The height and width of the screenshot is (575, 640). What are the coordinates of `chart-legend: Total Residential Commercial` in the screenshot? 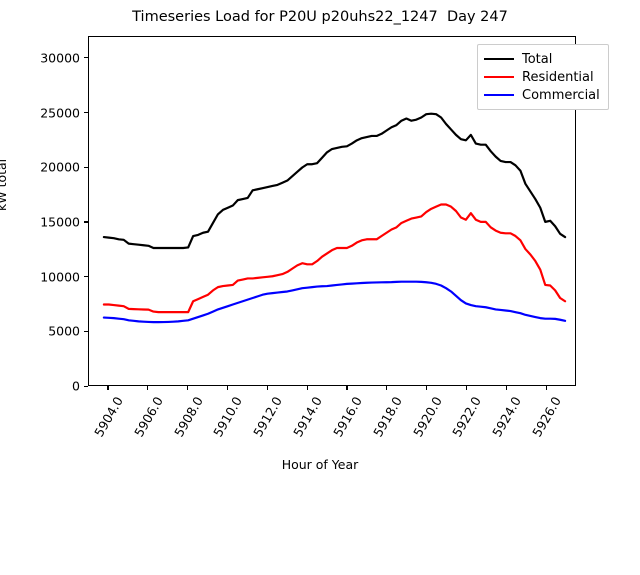 It's located at (543, 77).